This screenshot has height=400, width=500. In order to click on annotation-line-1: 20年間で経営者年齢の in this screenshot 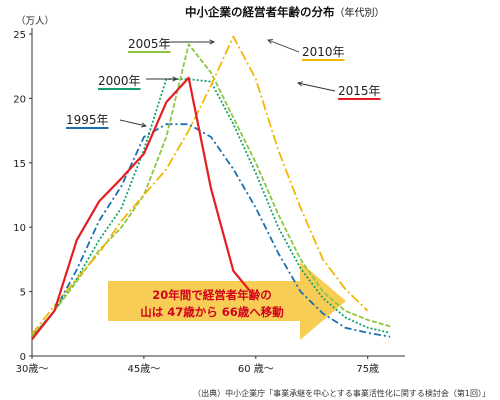, I will do `click(212, 295)`.